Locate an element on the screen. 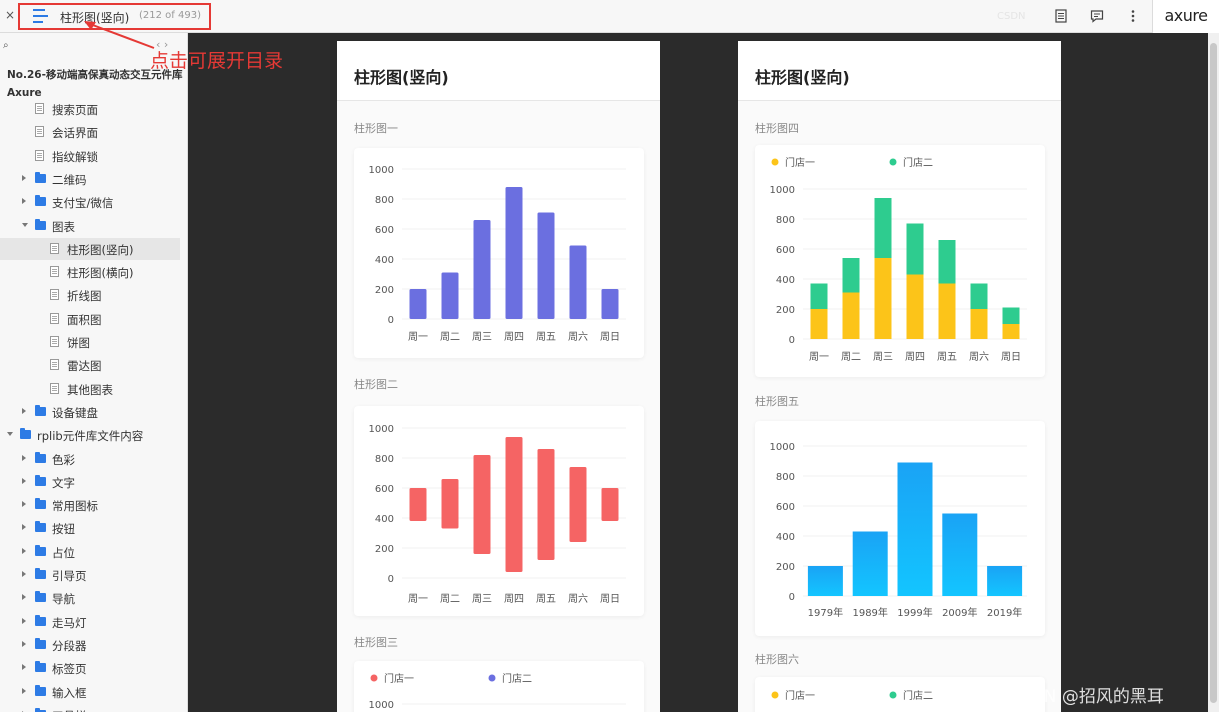  y-tick-label: 0 is located at coordinates (391, 579).